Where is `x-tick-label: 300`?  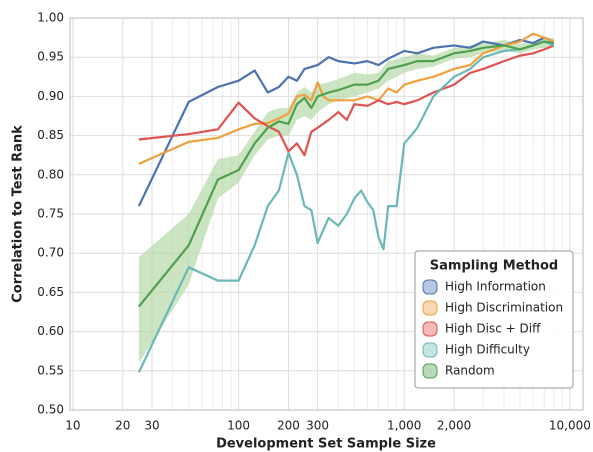 x-tick-label: 300 is located at coordinates (317, 426).